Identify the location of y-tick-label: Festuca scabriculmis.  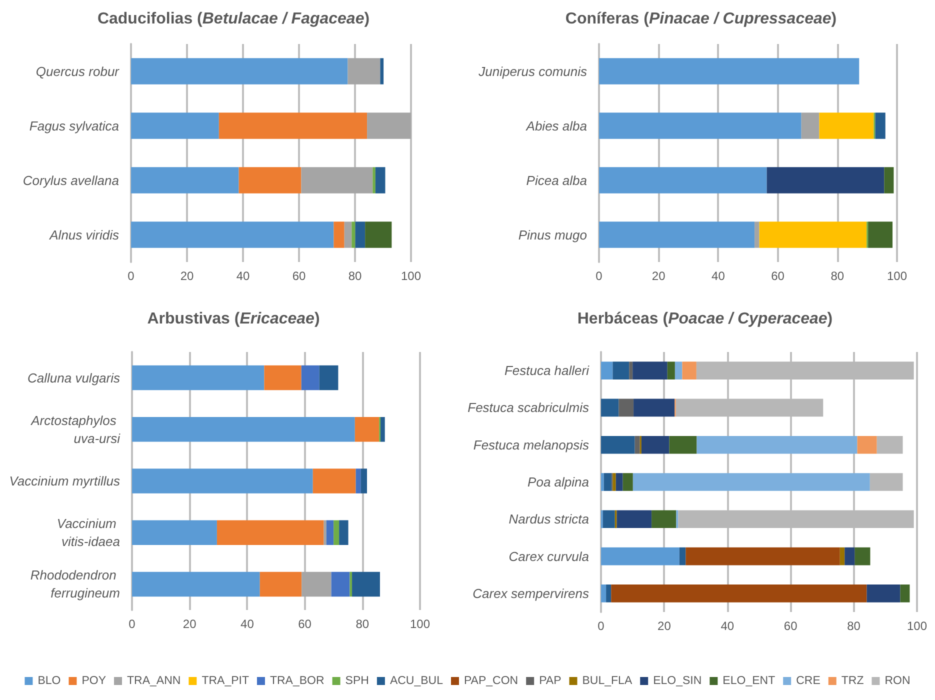
(529, 408).